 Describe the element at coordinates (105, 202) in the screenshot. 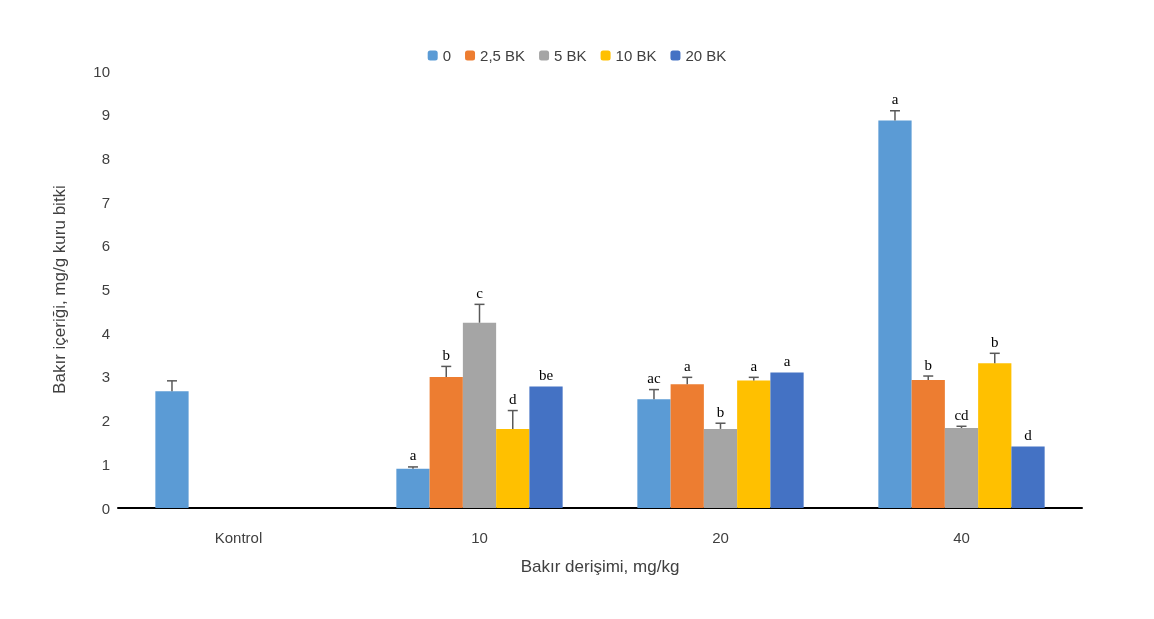

I see `y-tick-label: 7` at that location.